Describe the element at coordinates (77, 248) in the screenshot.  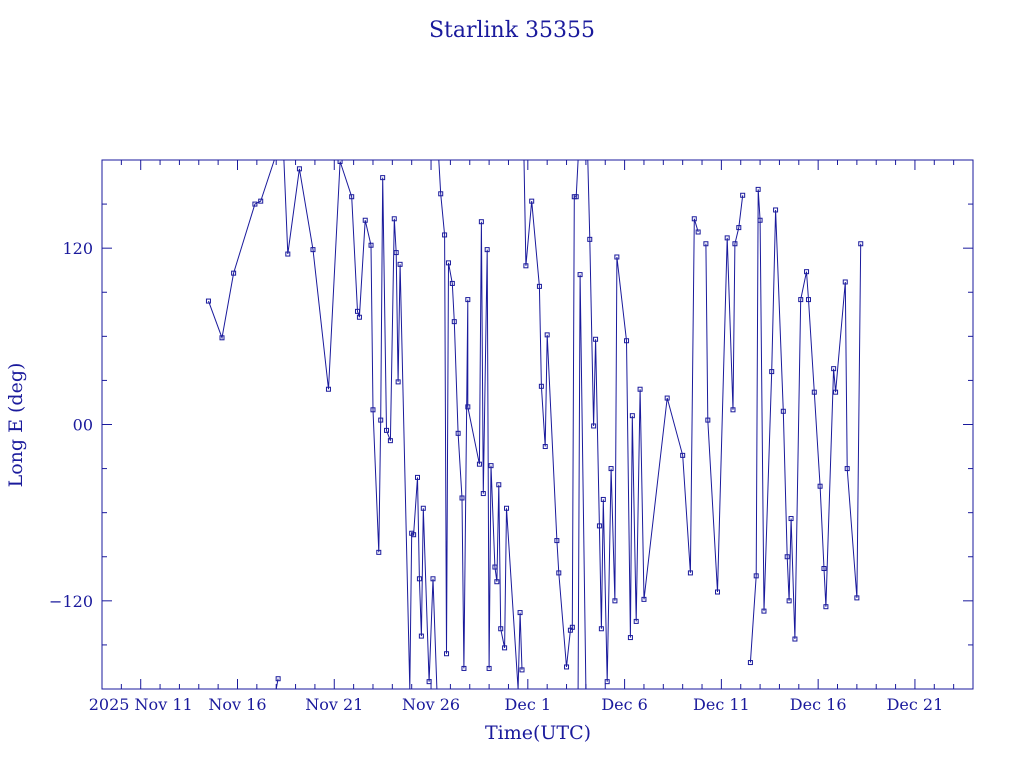
I see `y-tick-label: 120` at that location.